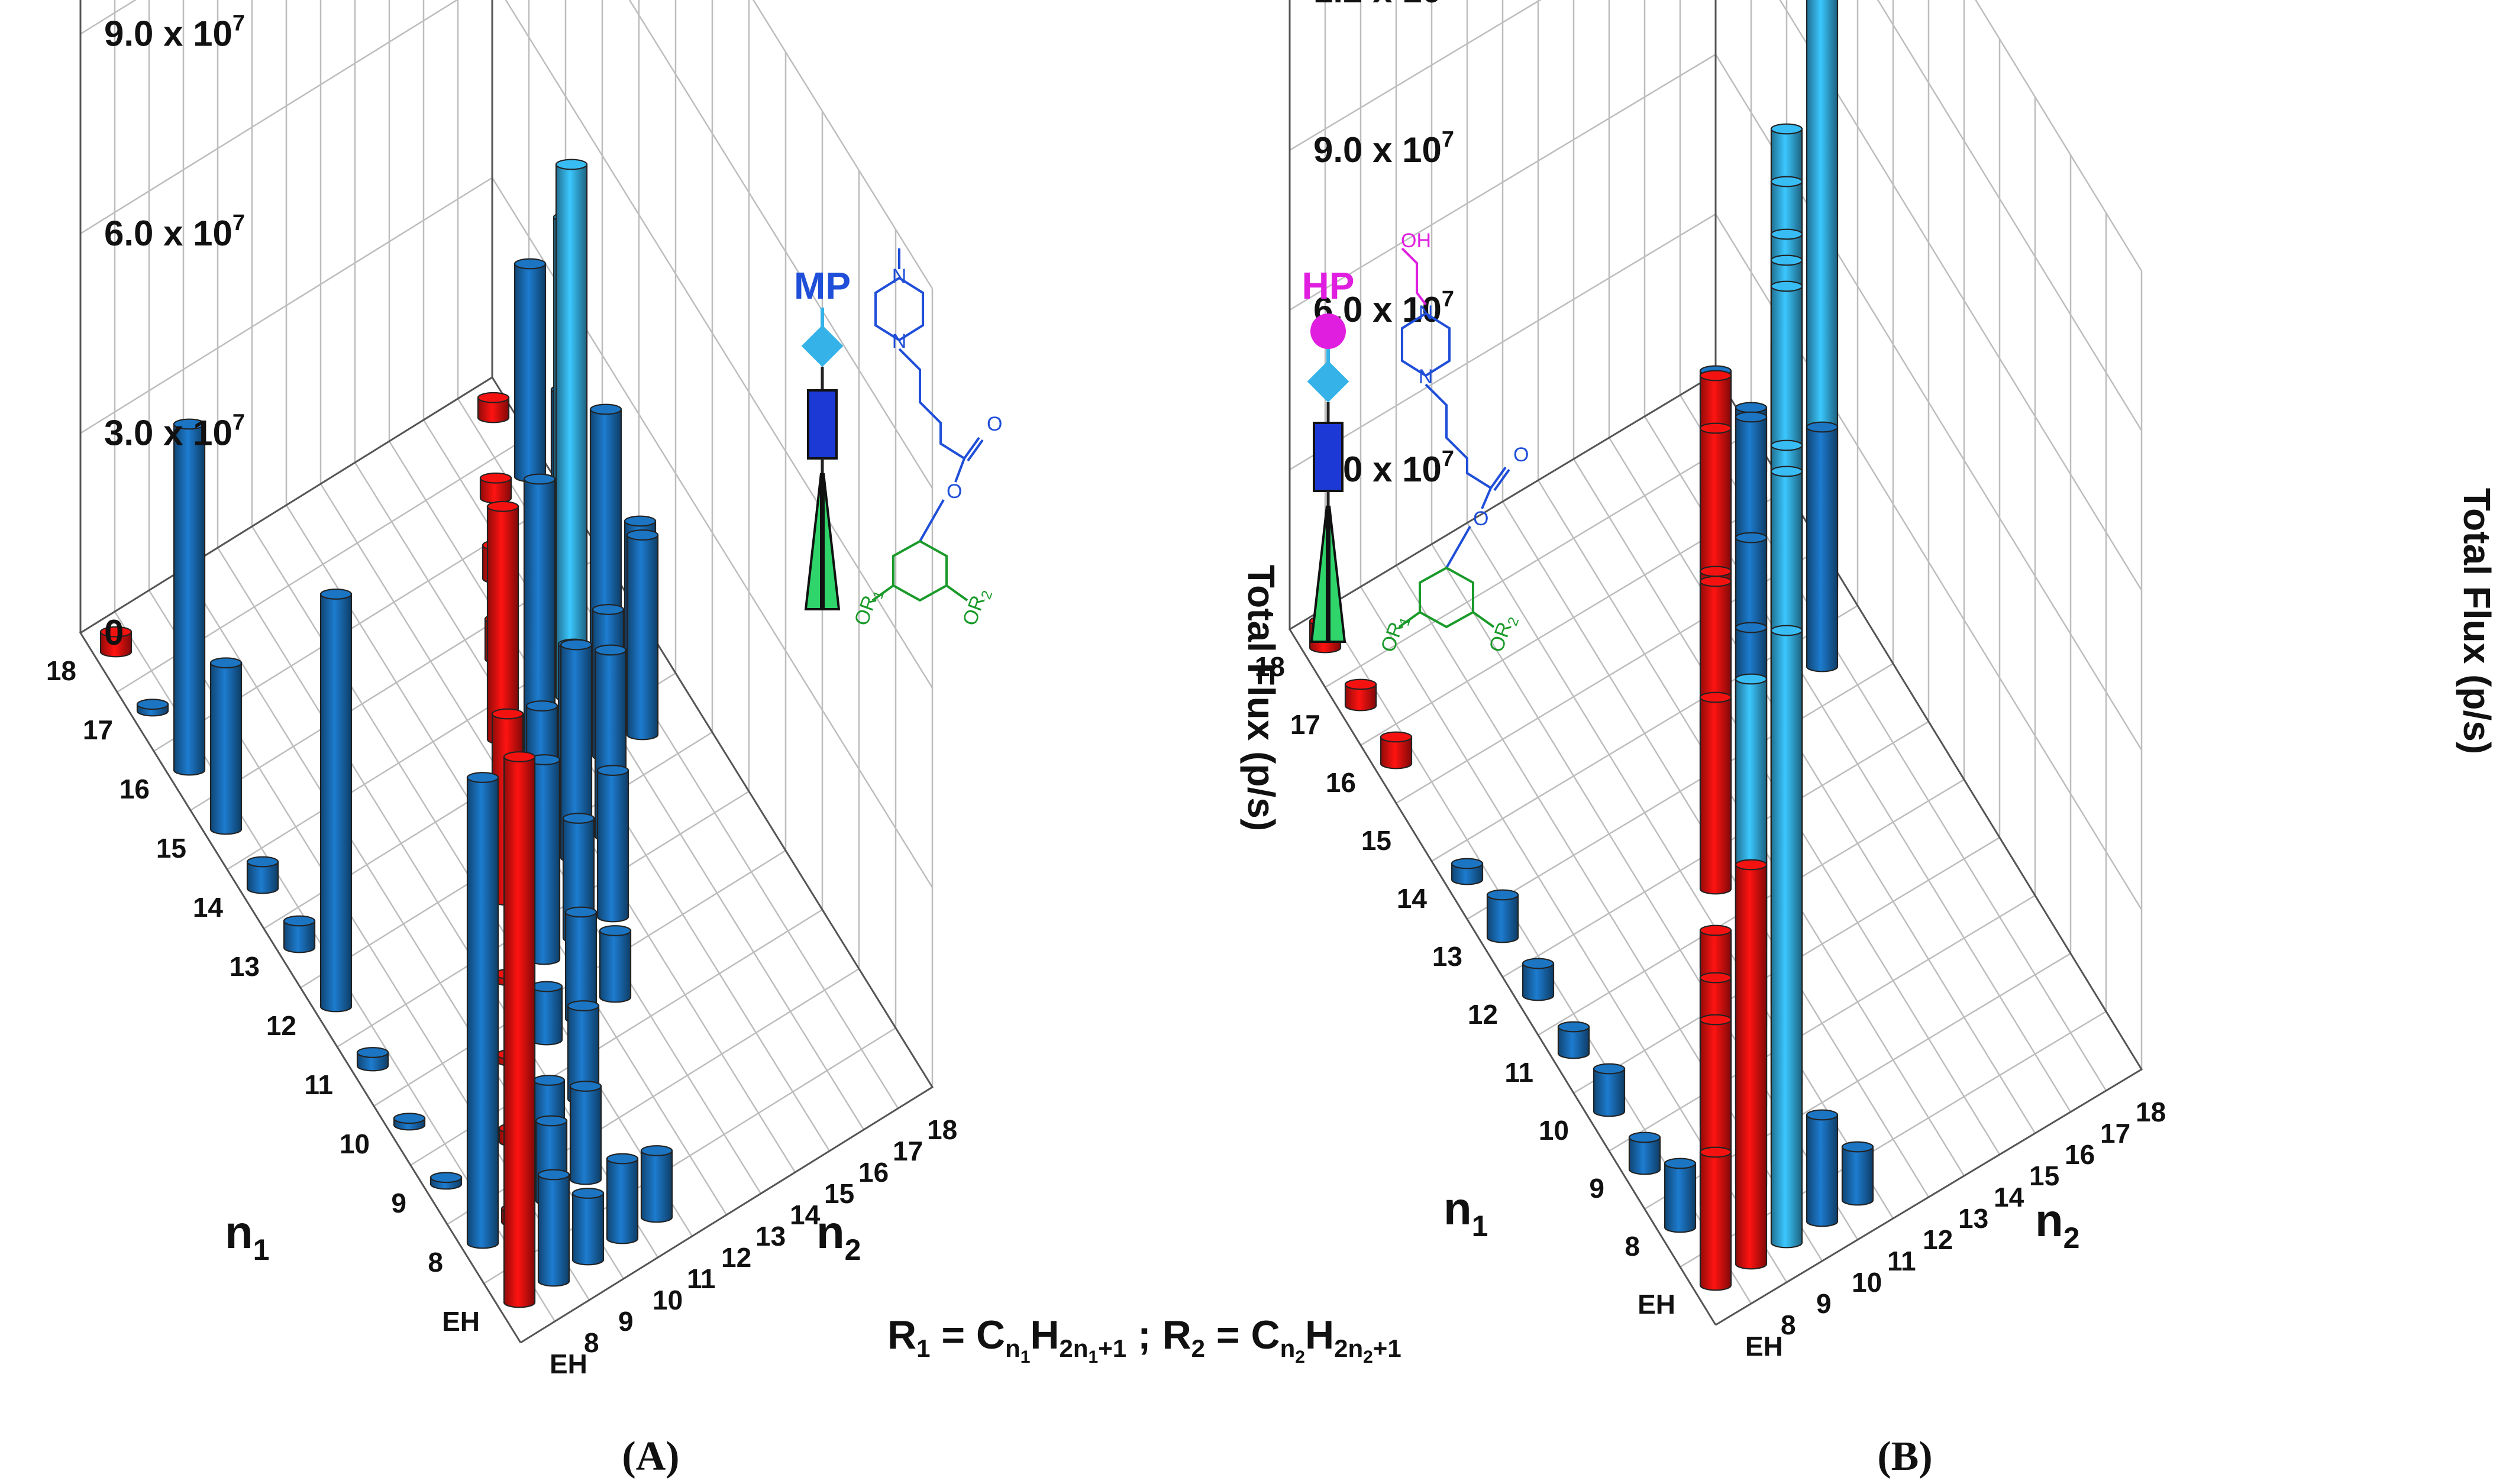  What do you see at coordinates (299, 934) in the screenshot?
I see `panel-a-bar-13-EH` at bounding box center [299, 934].